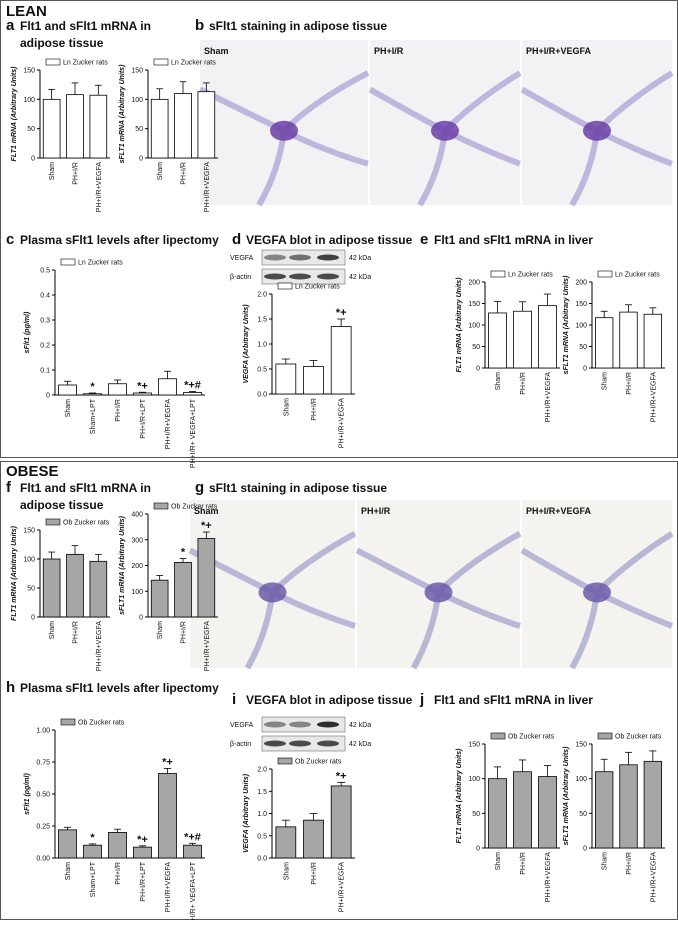 The image size is (678, 925). What do you see at coordinates (513, 240) in the screenshot?
I see `panel-title: Flt1 and sFlt1 mRNA in liver` at bounding box center [513, 240].